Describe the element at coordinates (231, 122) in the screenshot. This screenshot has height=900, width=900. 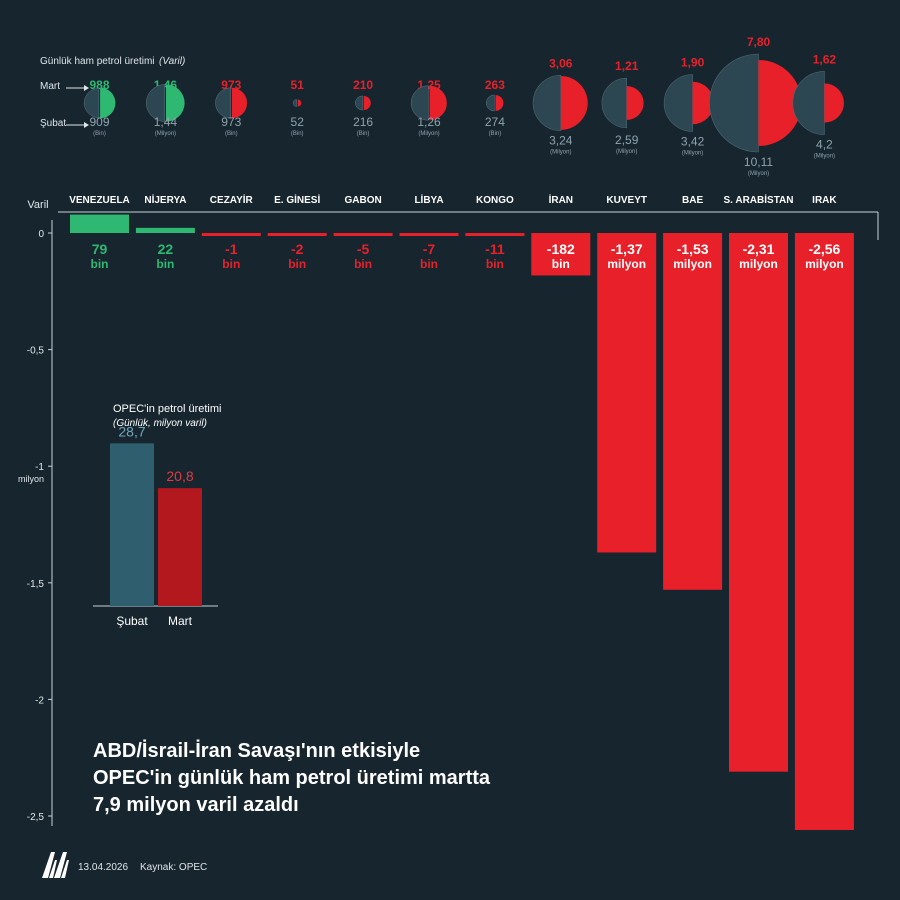
I see `february-value: 973` at that location.